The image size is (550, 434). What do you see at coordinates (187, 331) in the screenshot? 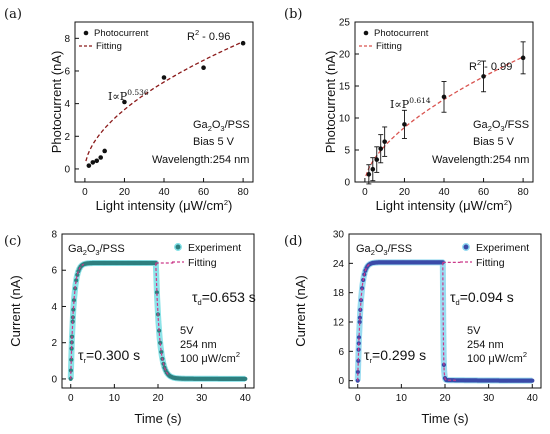
I see `condition-bias-c: 5V` at bounding box center [187, 331].